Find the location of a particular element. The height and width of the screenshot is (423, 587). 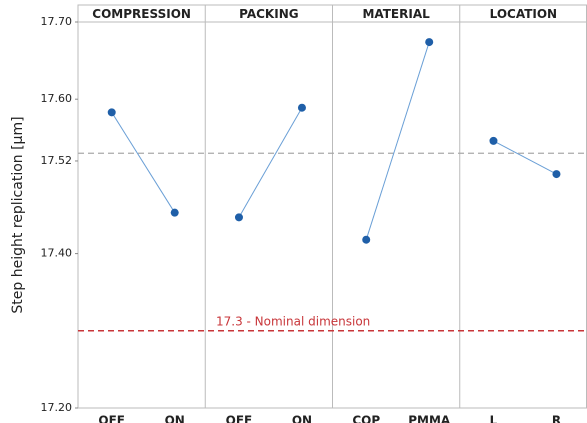

x-tick-label: COP is located at coordinates (366, 418).